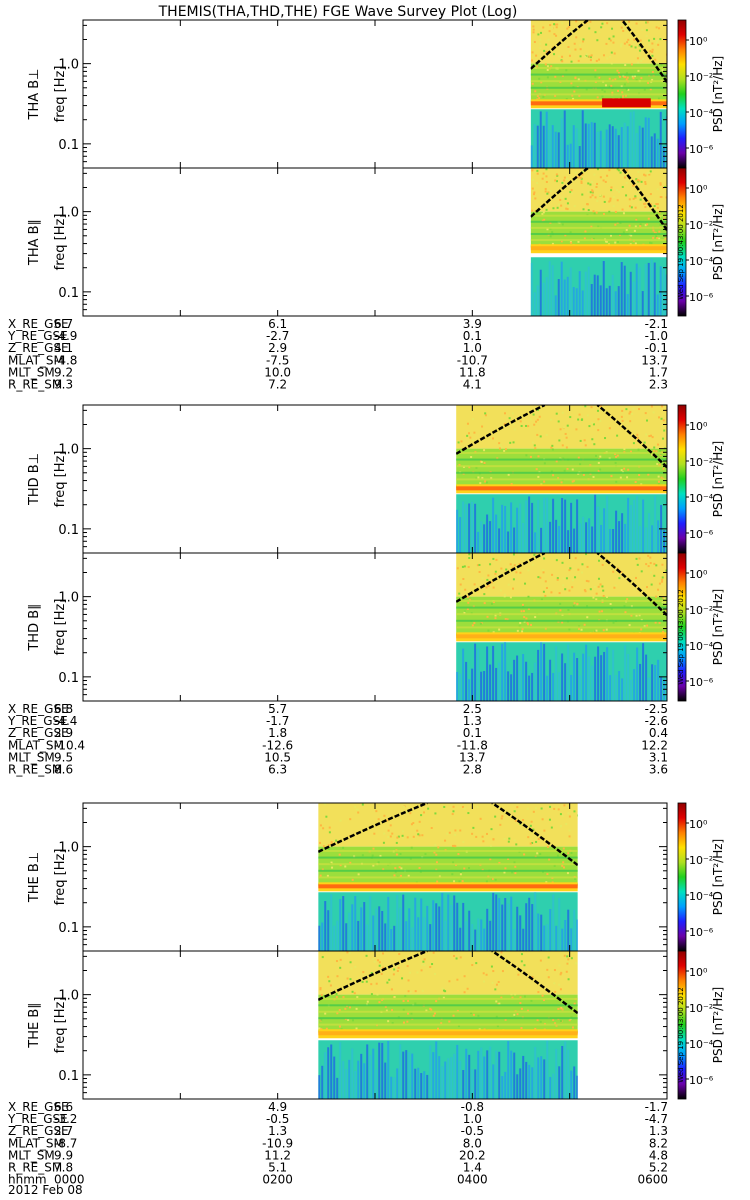 The height and width of the screenshot is (1200, 750). I want to click on ephemeris-value: 0.1, so click(472, 336).